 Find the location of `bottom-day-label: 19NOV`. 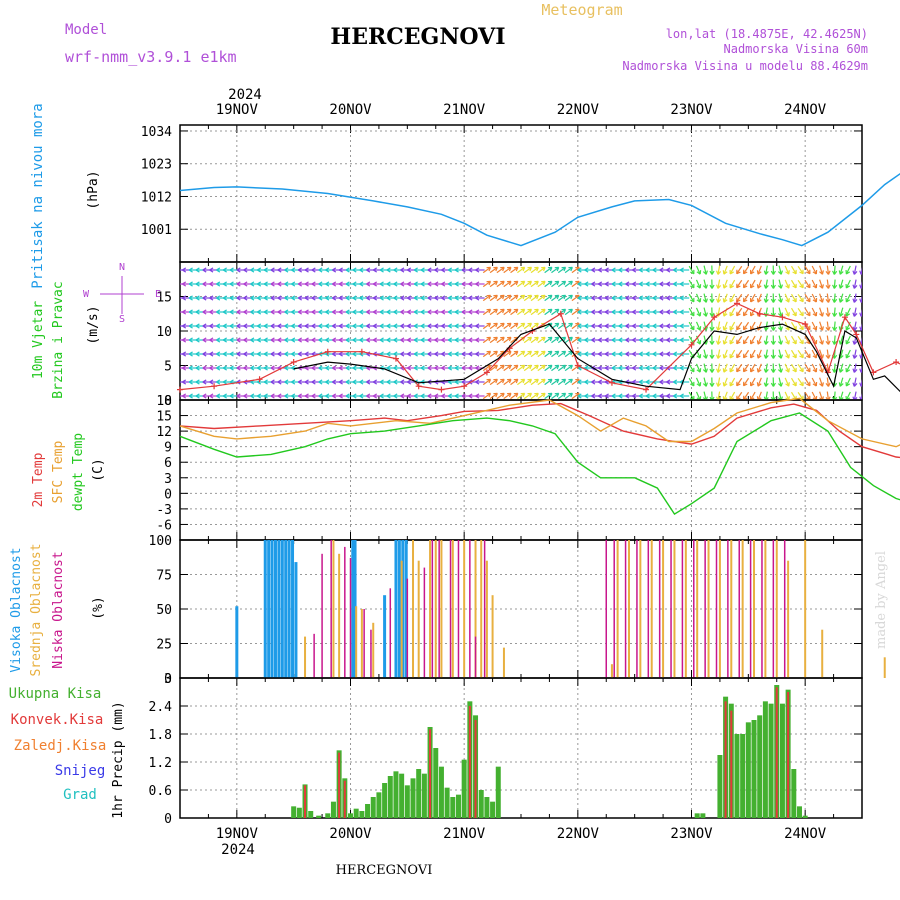

bottom-day-label: 19NOV is located at coordinates (237, 834).